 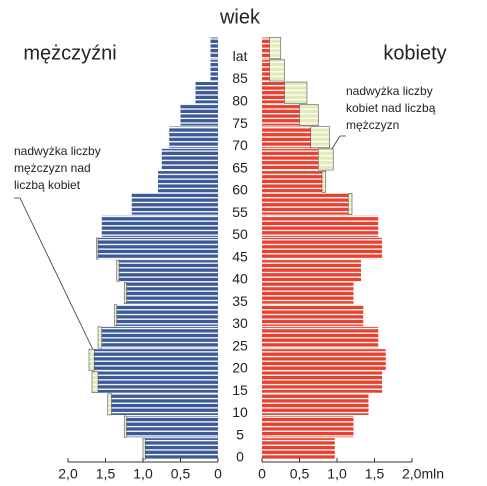 What do you see at coordinates (47, 185) in the screenshot?
I see `annotation: liczbą kobiet` at bounding box center [47, 185].